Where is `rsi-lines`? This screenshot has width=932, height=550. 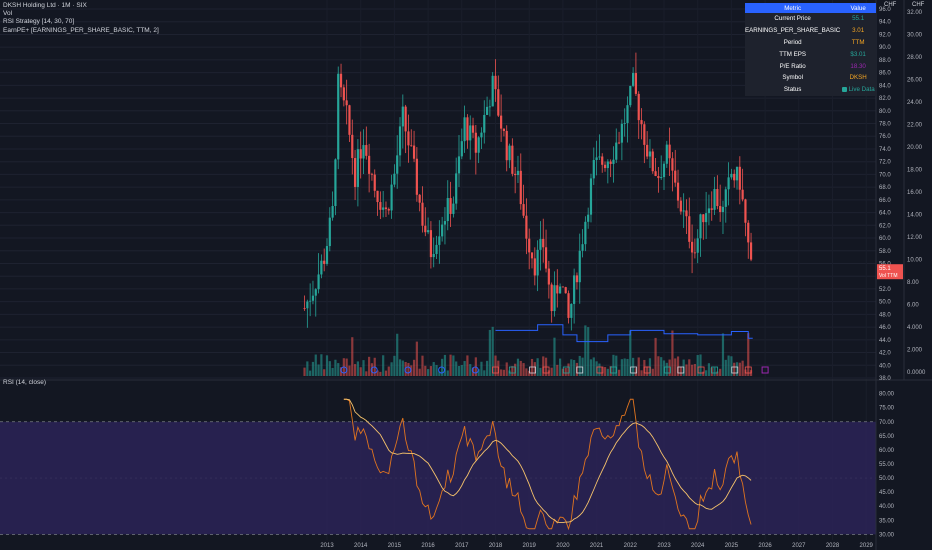
rsi-lines is located at coordinates (547, 464).